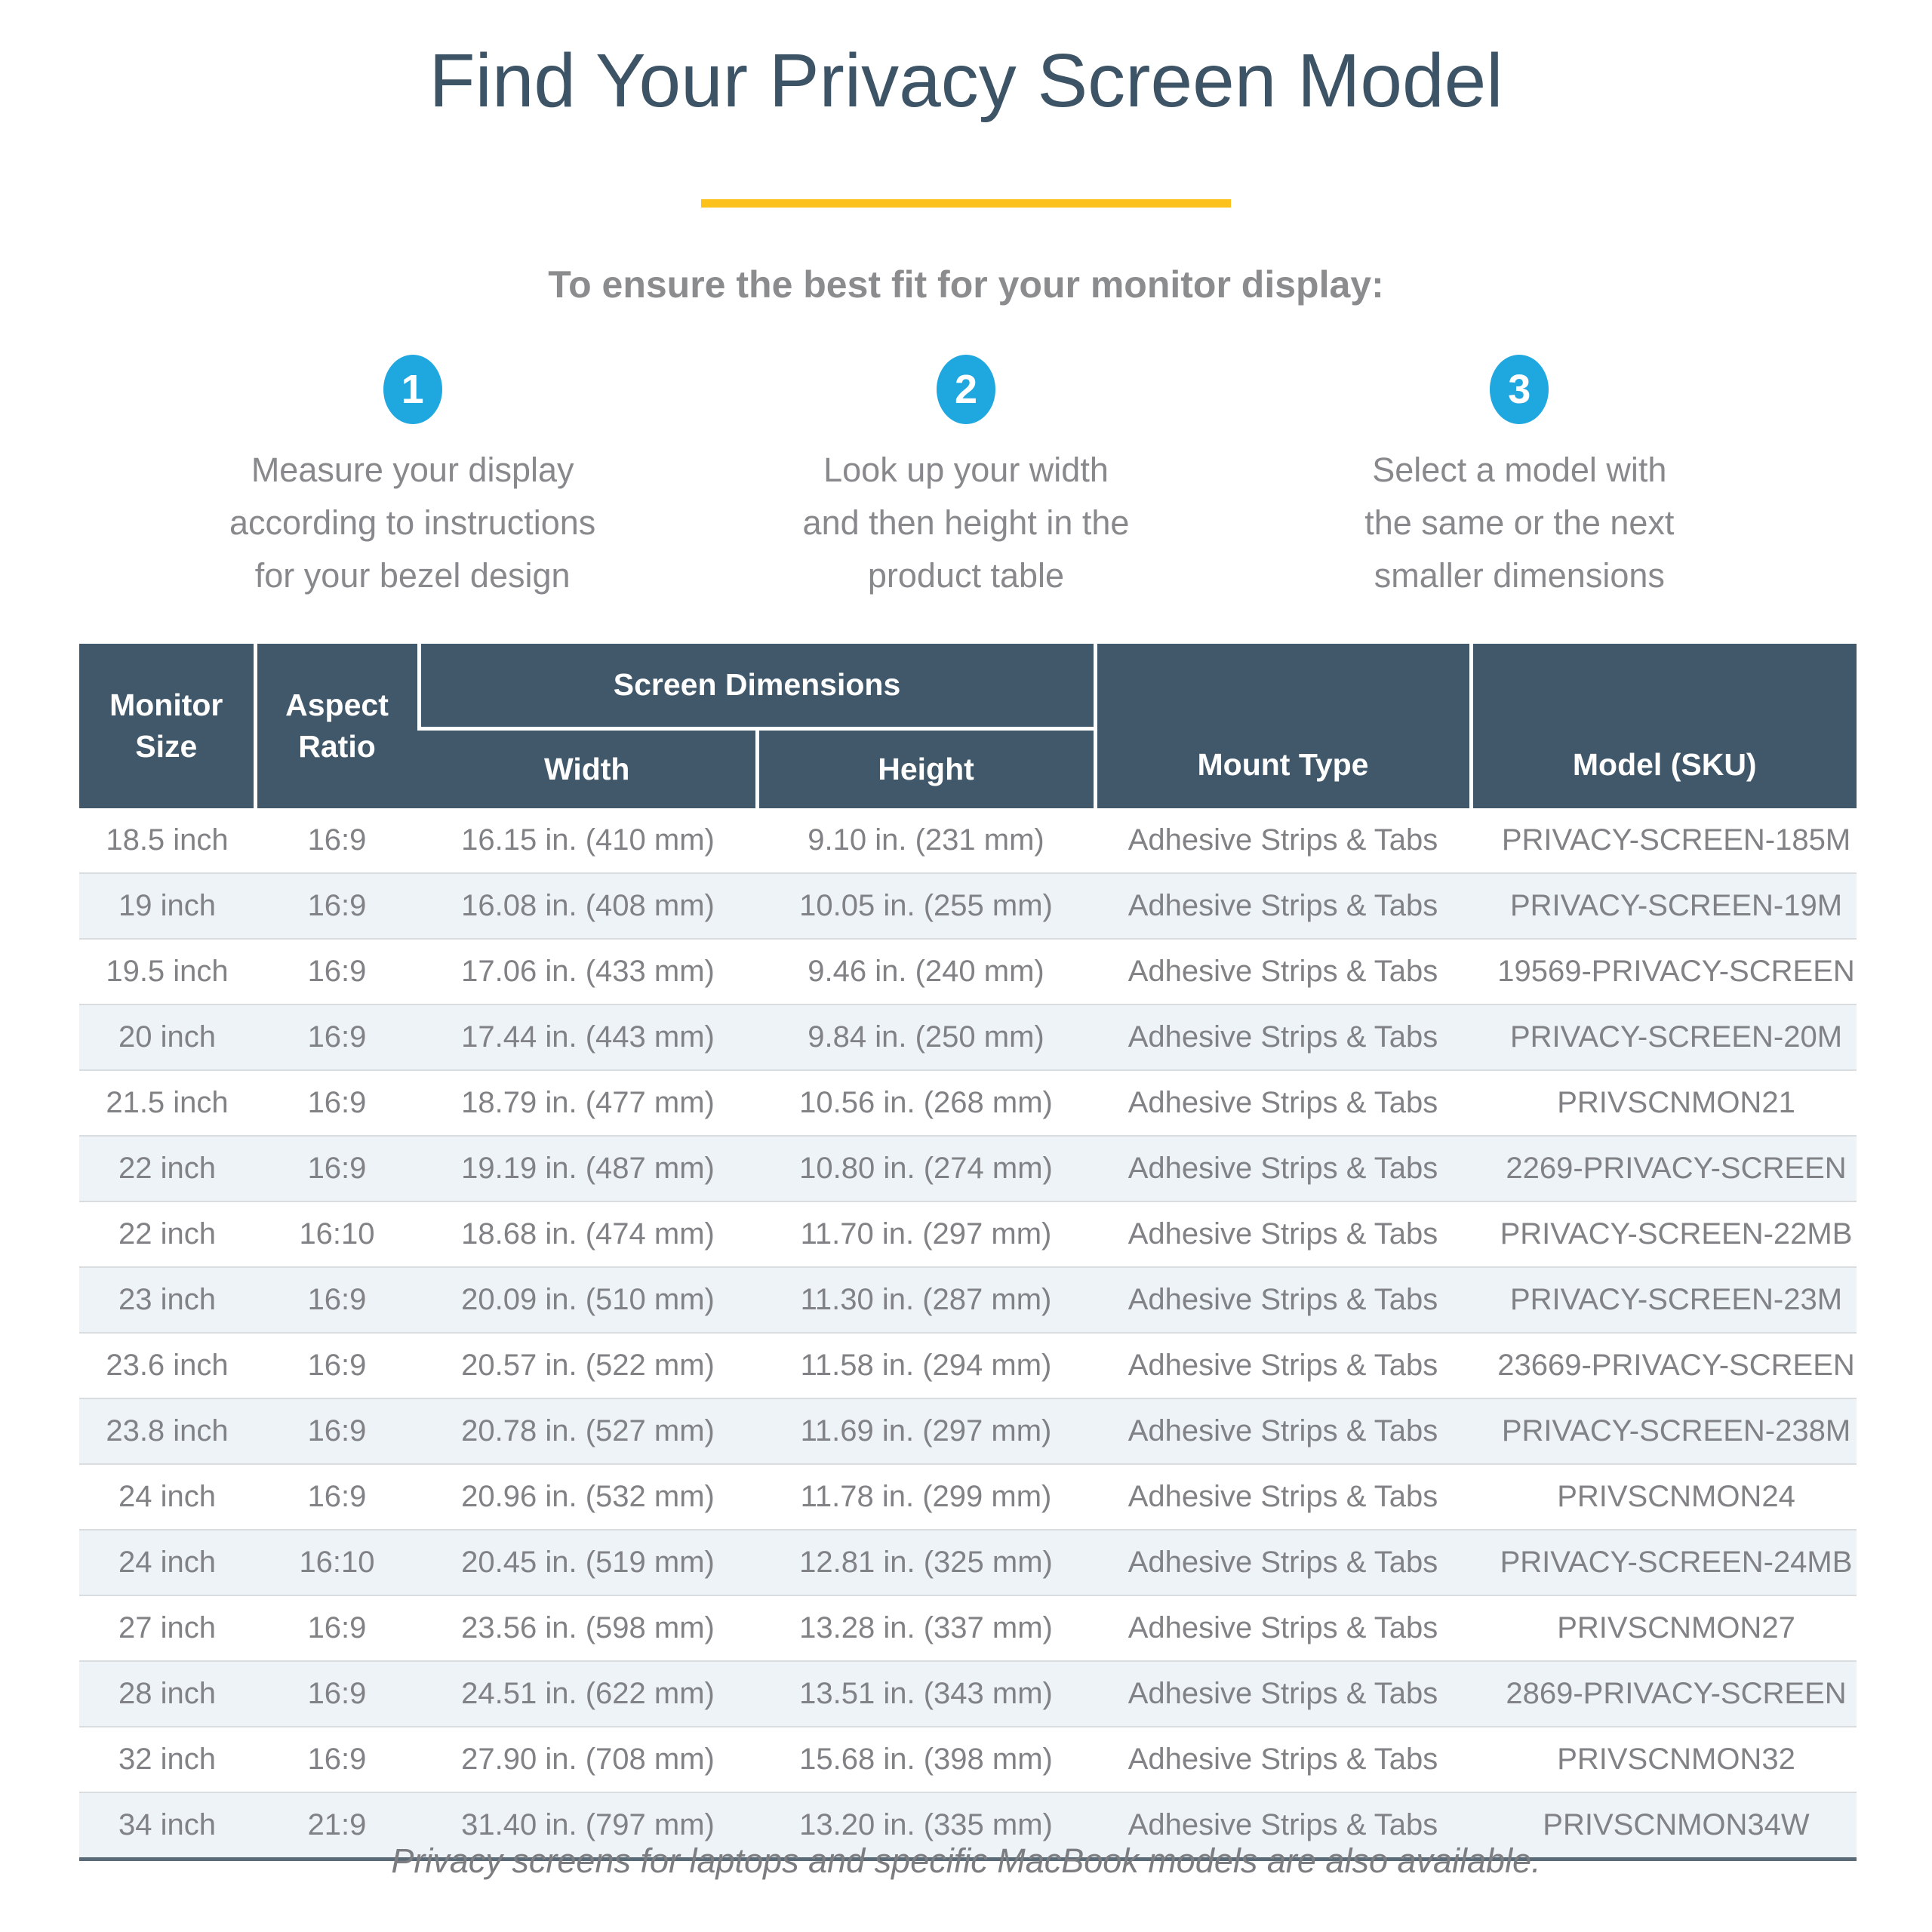 The width and height of the screenshot is (1932, 1932). I want to click on width-cell: 18.79 in. (477 mm), so click(588, 1102).